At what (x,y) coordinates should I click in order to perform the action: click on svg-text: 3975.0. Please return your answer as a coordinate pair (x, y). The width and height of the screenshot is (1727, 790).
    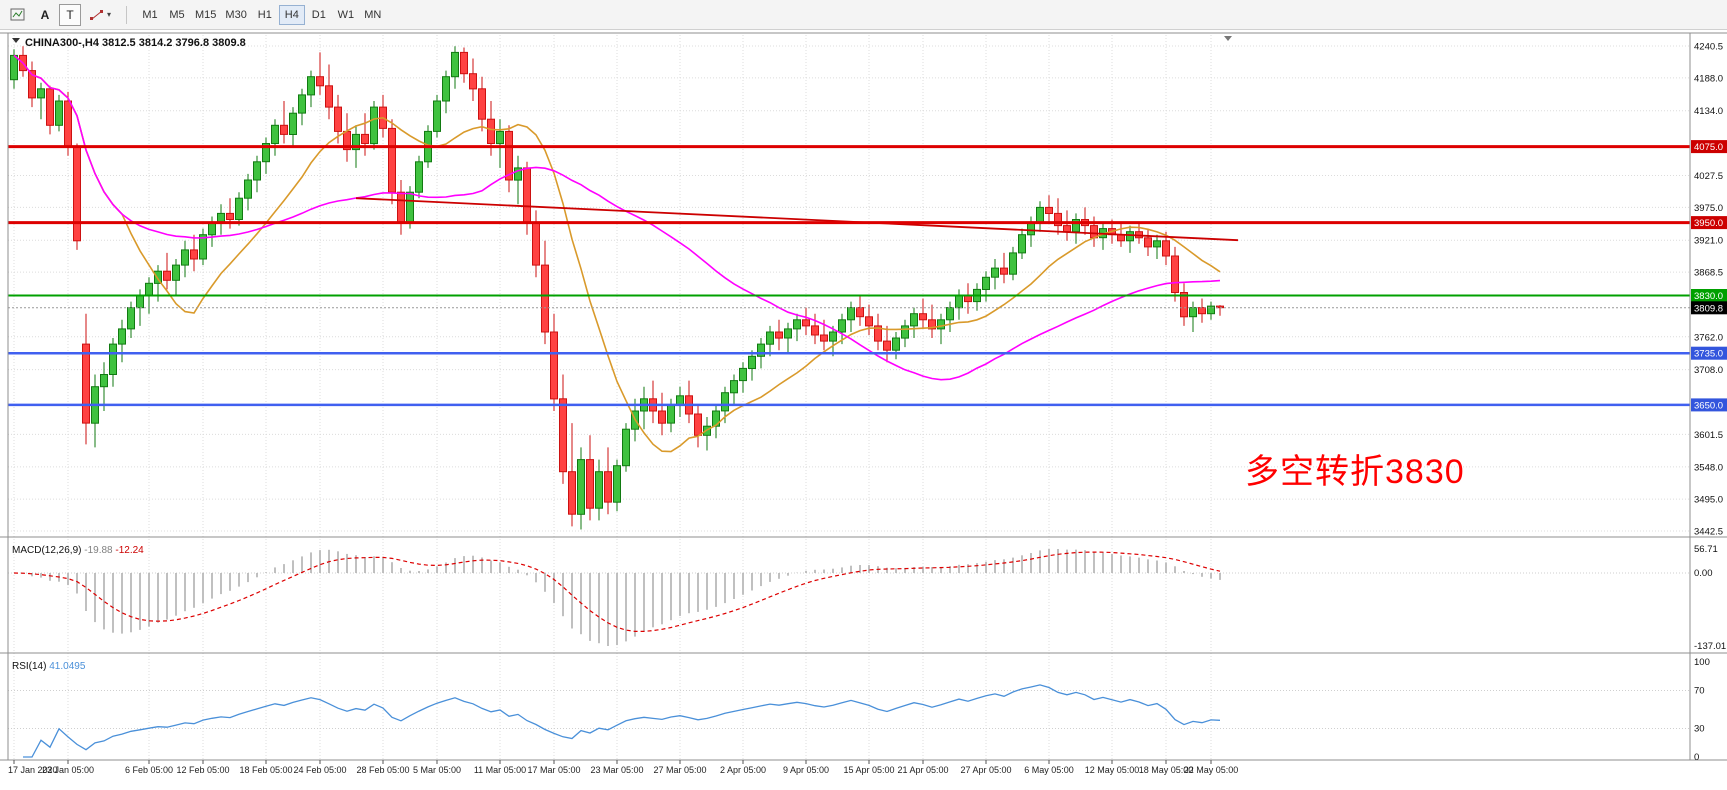
    Looking at the image, I should click on (1708, 208).